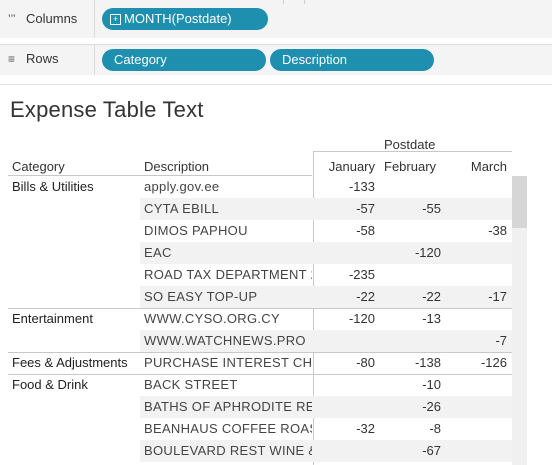  What do you see at coordinates (196, 230) in the screenshot?
I see `cell-description: DIMOS PAPHOU` at bounding box center [196, 230].